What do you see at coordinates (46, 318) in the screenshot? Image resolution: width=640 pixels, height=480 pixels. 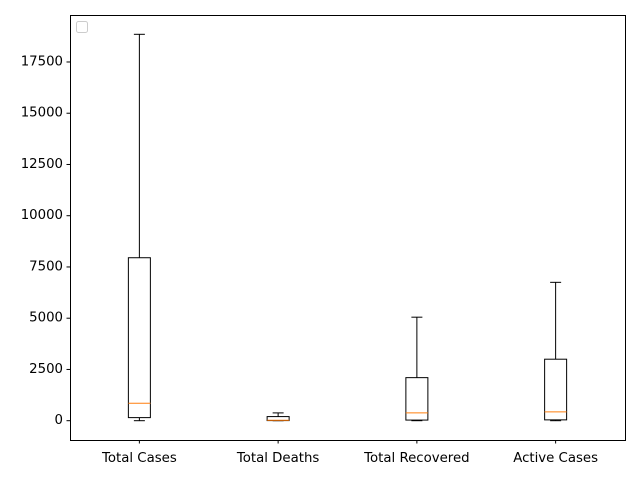 I see `y-tick-label: 5000` at bounding box center [46, 318].